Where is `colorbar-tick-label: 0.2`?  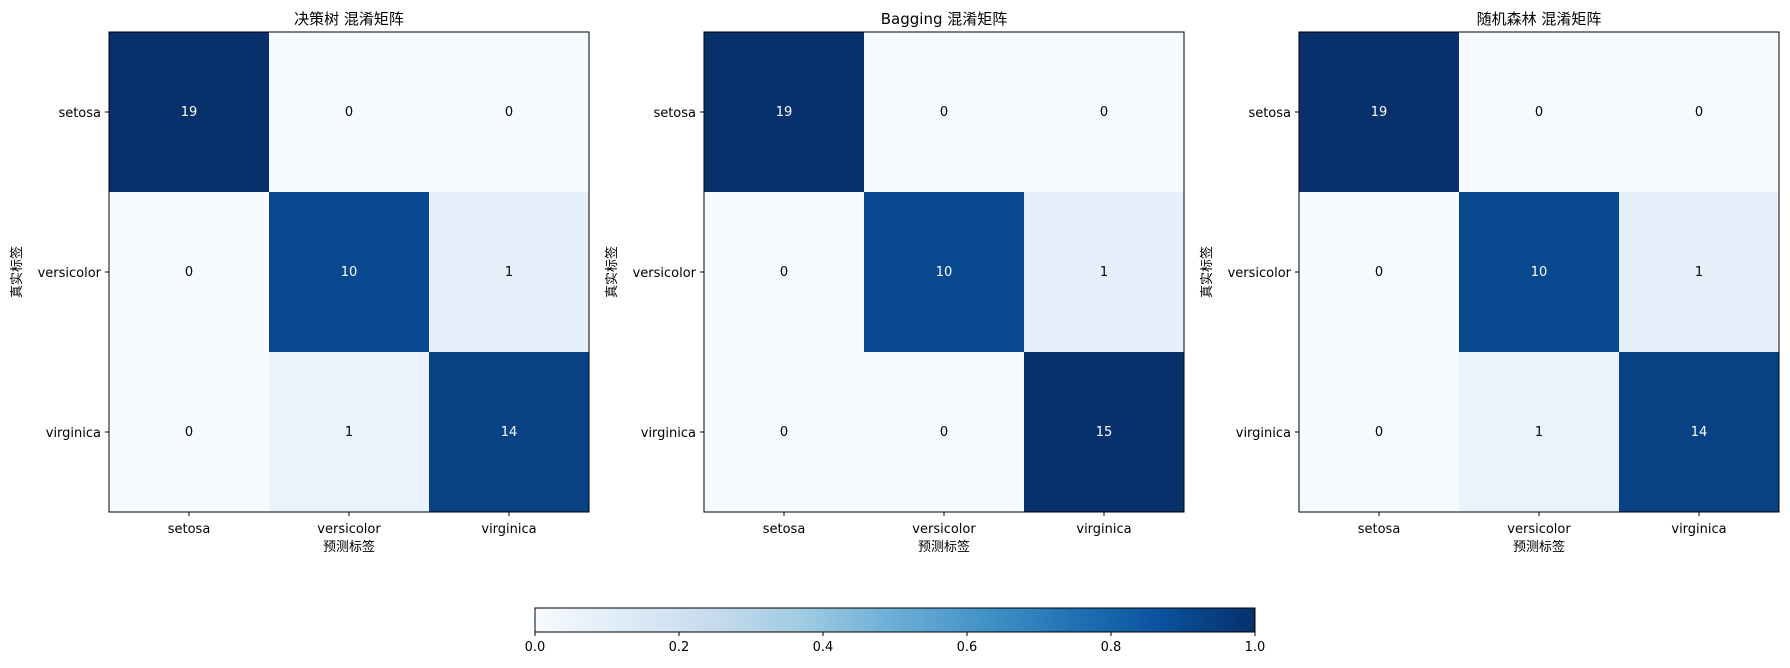 colorbar-tick-label: 0.2 is located at coordinates (679, 647).